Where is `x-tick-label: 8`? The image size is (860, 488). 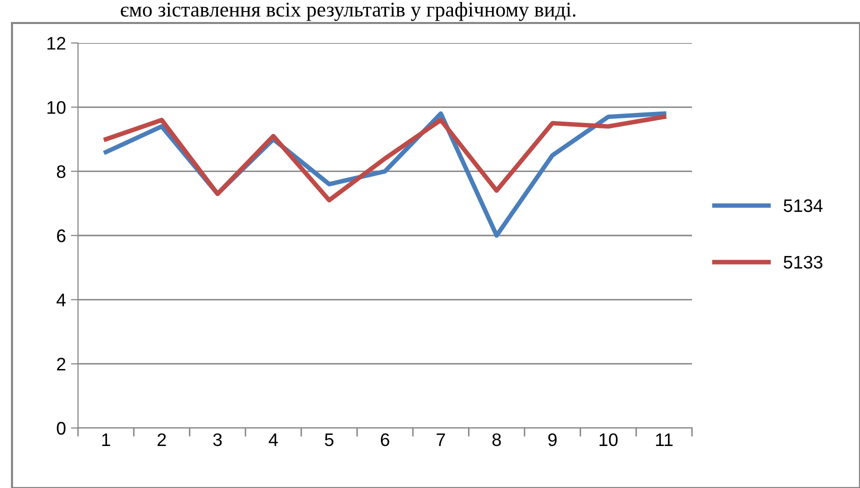
x-tick-label: 8 is located at coordinates (496, 439).